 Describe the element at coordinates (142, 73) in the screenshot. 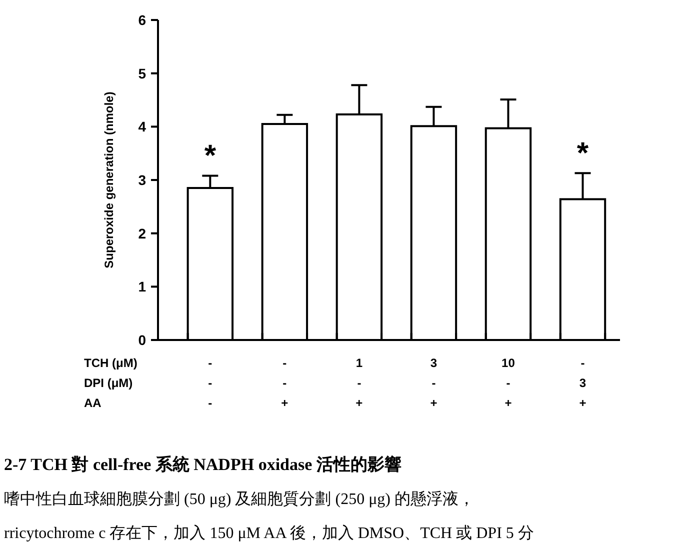

I see `y-tick-label: 5` at that location.